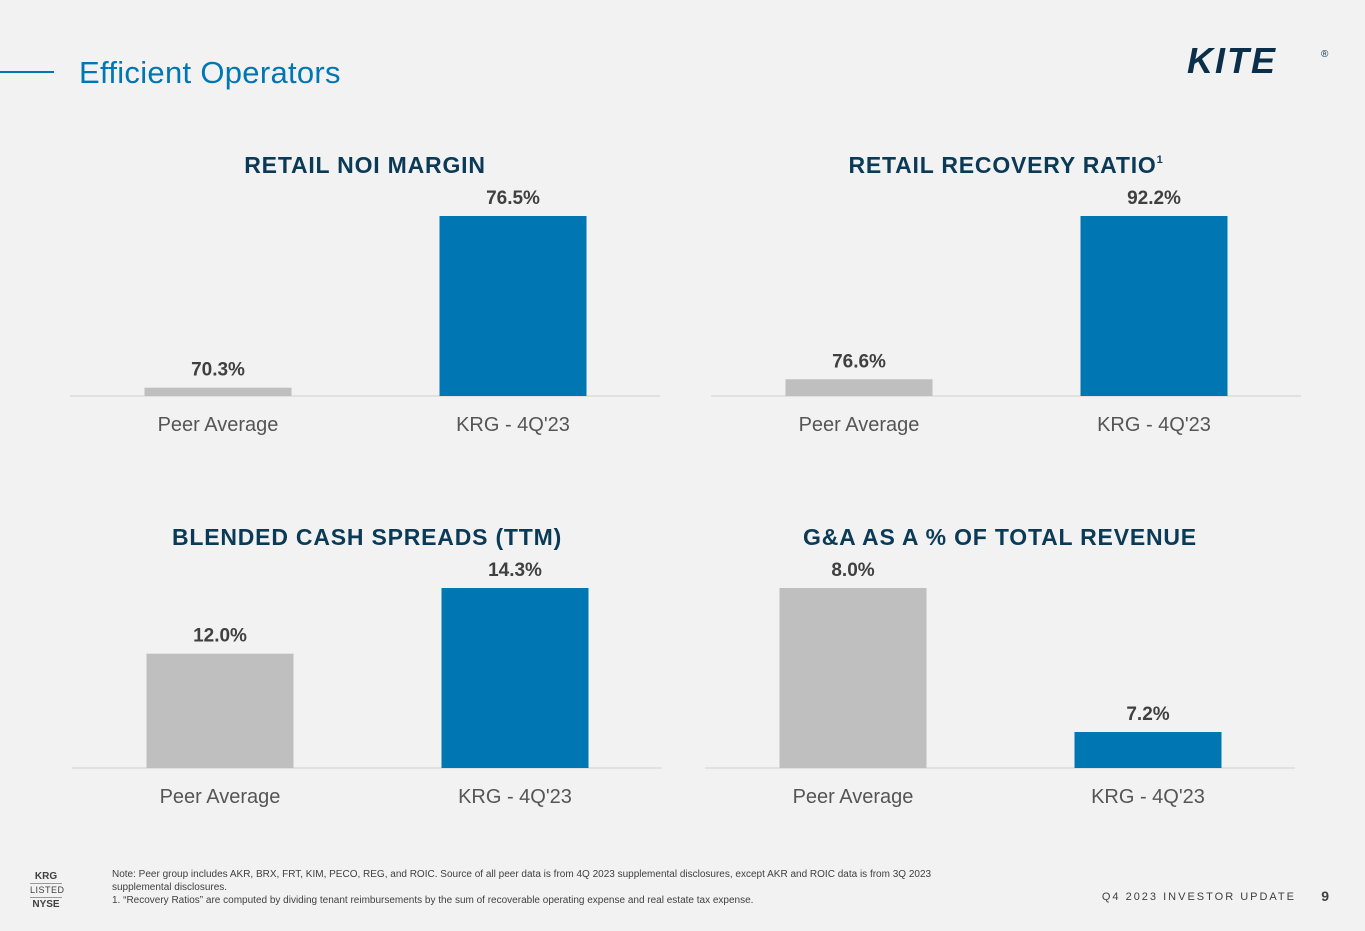 The width and height of the screenshot is (1365, 931). Describe the element at coordinates (27, 72) in the screenshot. I see `title-accent-rule` at that location.